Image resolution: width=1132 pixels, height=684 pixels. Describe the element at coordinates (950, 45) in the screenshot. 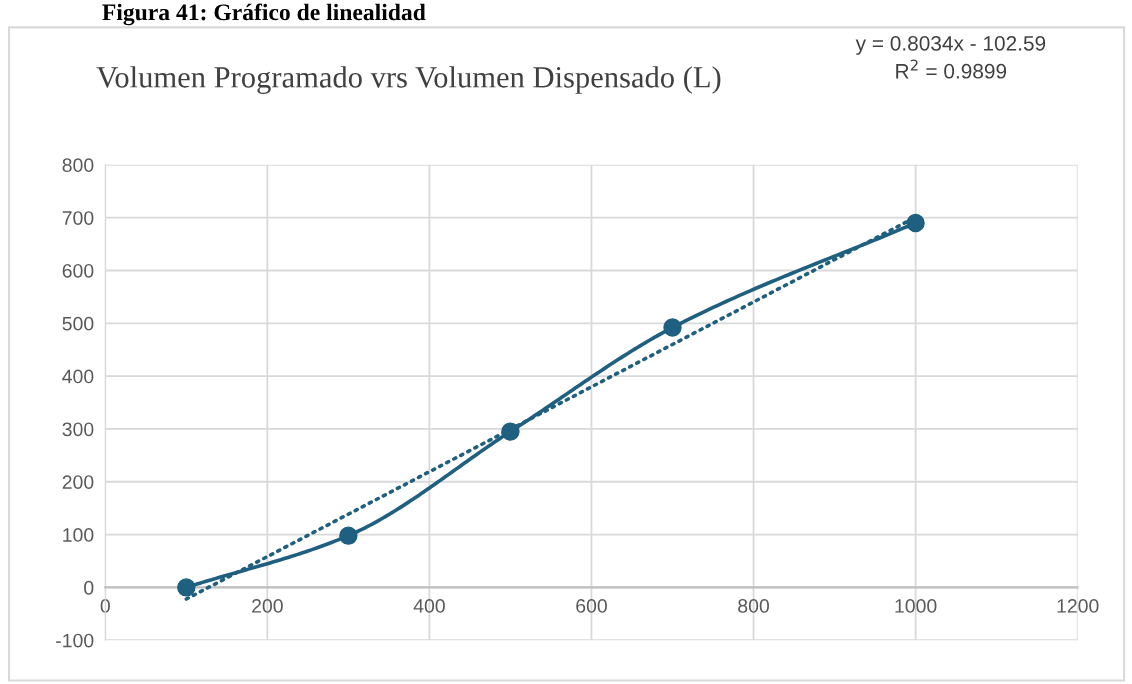

I see `text: y = 0.8034x - 102.59` at that location.